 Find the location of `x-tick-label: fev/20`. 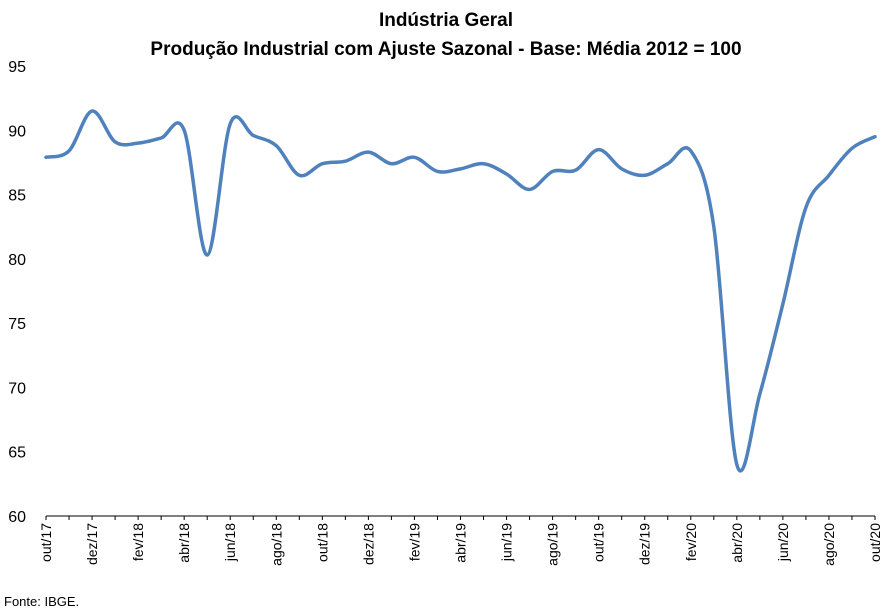

x-tick-label: fev/20 is located at coordinates (691, 542).